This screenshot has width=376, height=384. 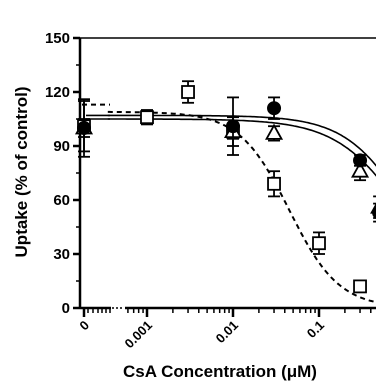 I want to click on y-tick-label: 0, so click(x=66, y=308).